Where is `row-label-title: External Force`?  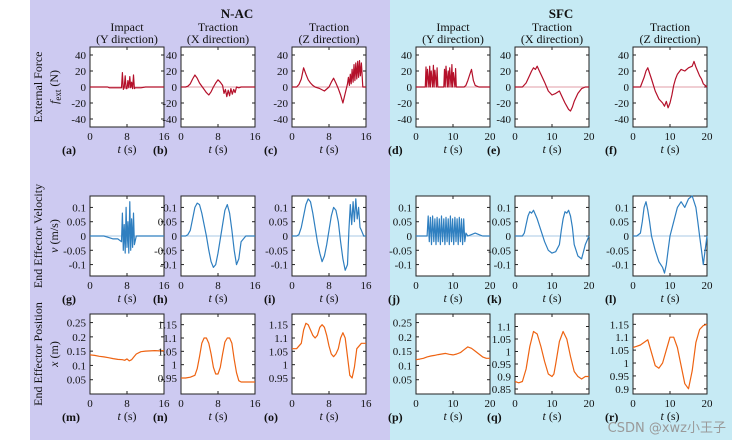
row-label-title: External Force is located at coordinates (38, 87).